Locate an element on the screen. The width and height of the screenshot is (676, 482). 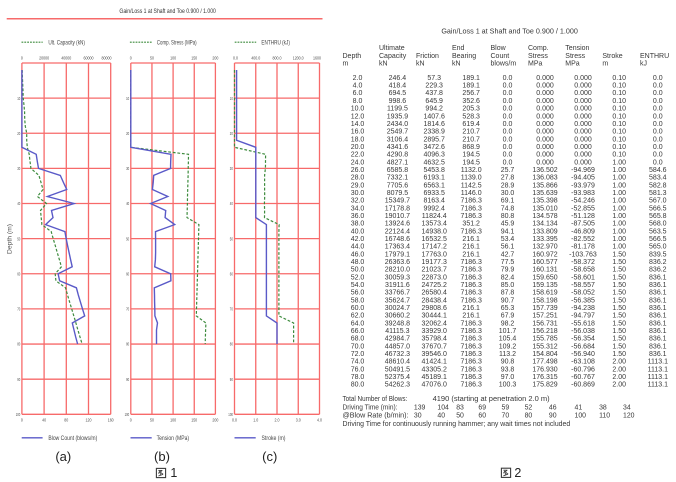
svg-text: Driving Time (min): is located at coordinates (370, 407).